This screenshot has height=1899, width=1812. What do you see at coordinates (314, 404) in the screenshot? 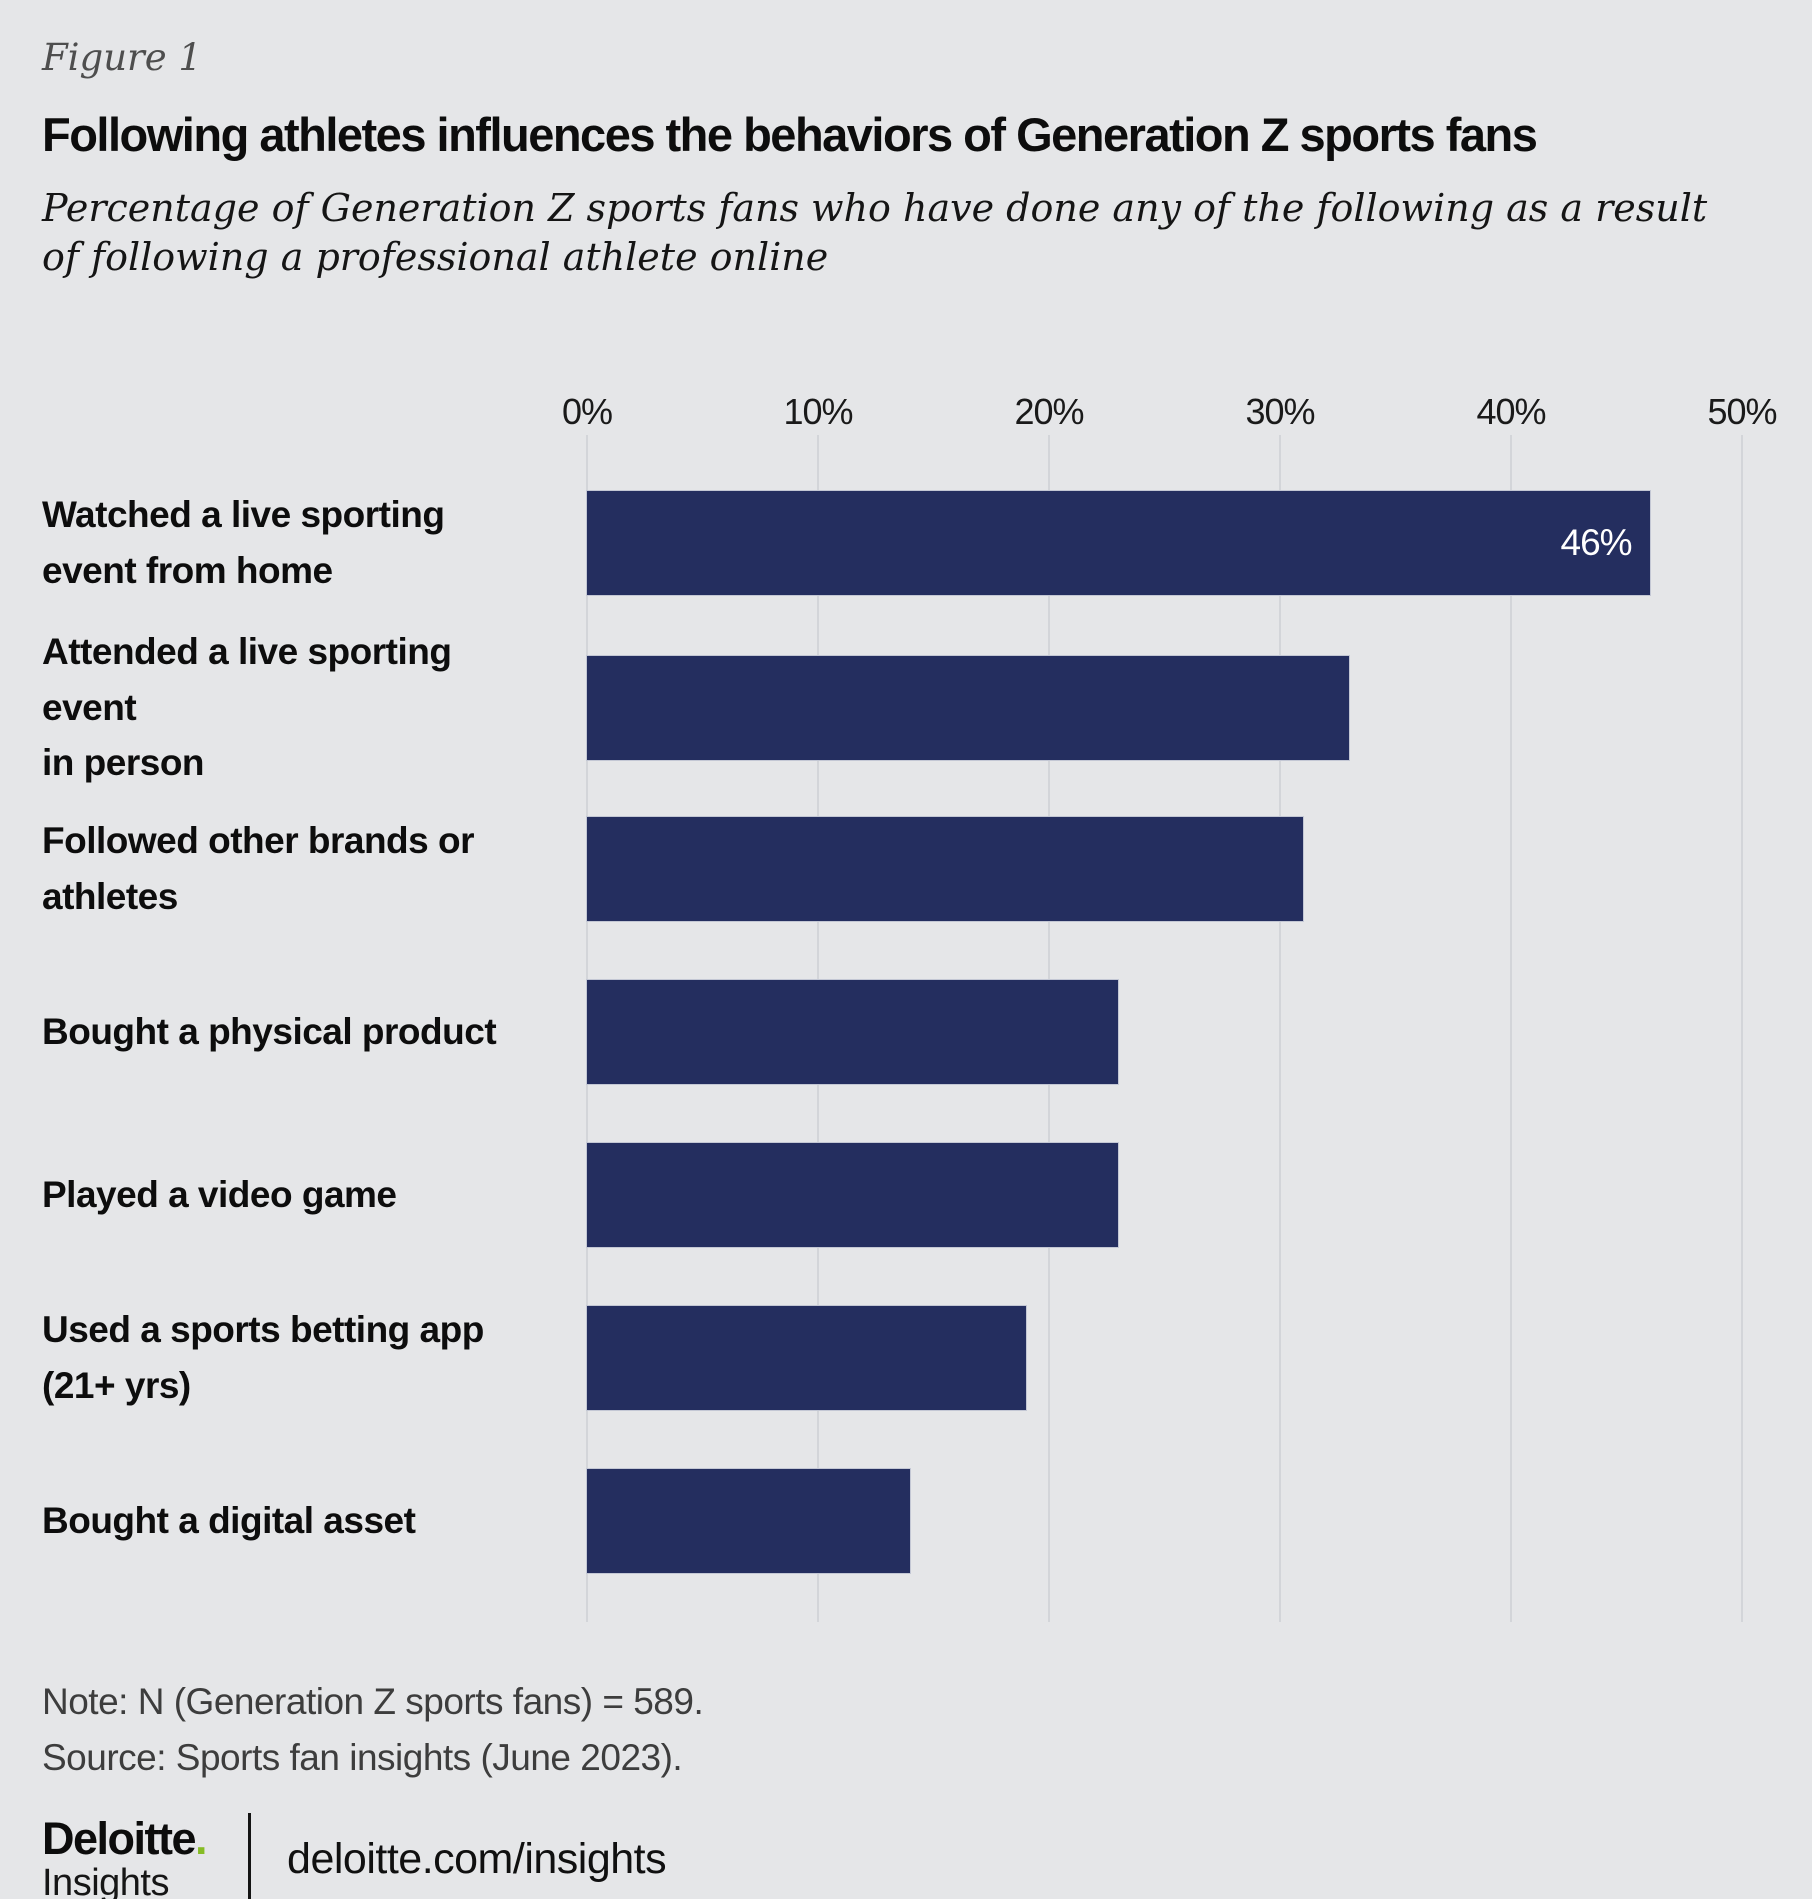
I see `axis-spacer` at bounding box center [314, 404].